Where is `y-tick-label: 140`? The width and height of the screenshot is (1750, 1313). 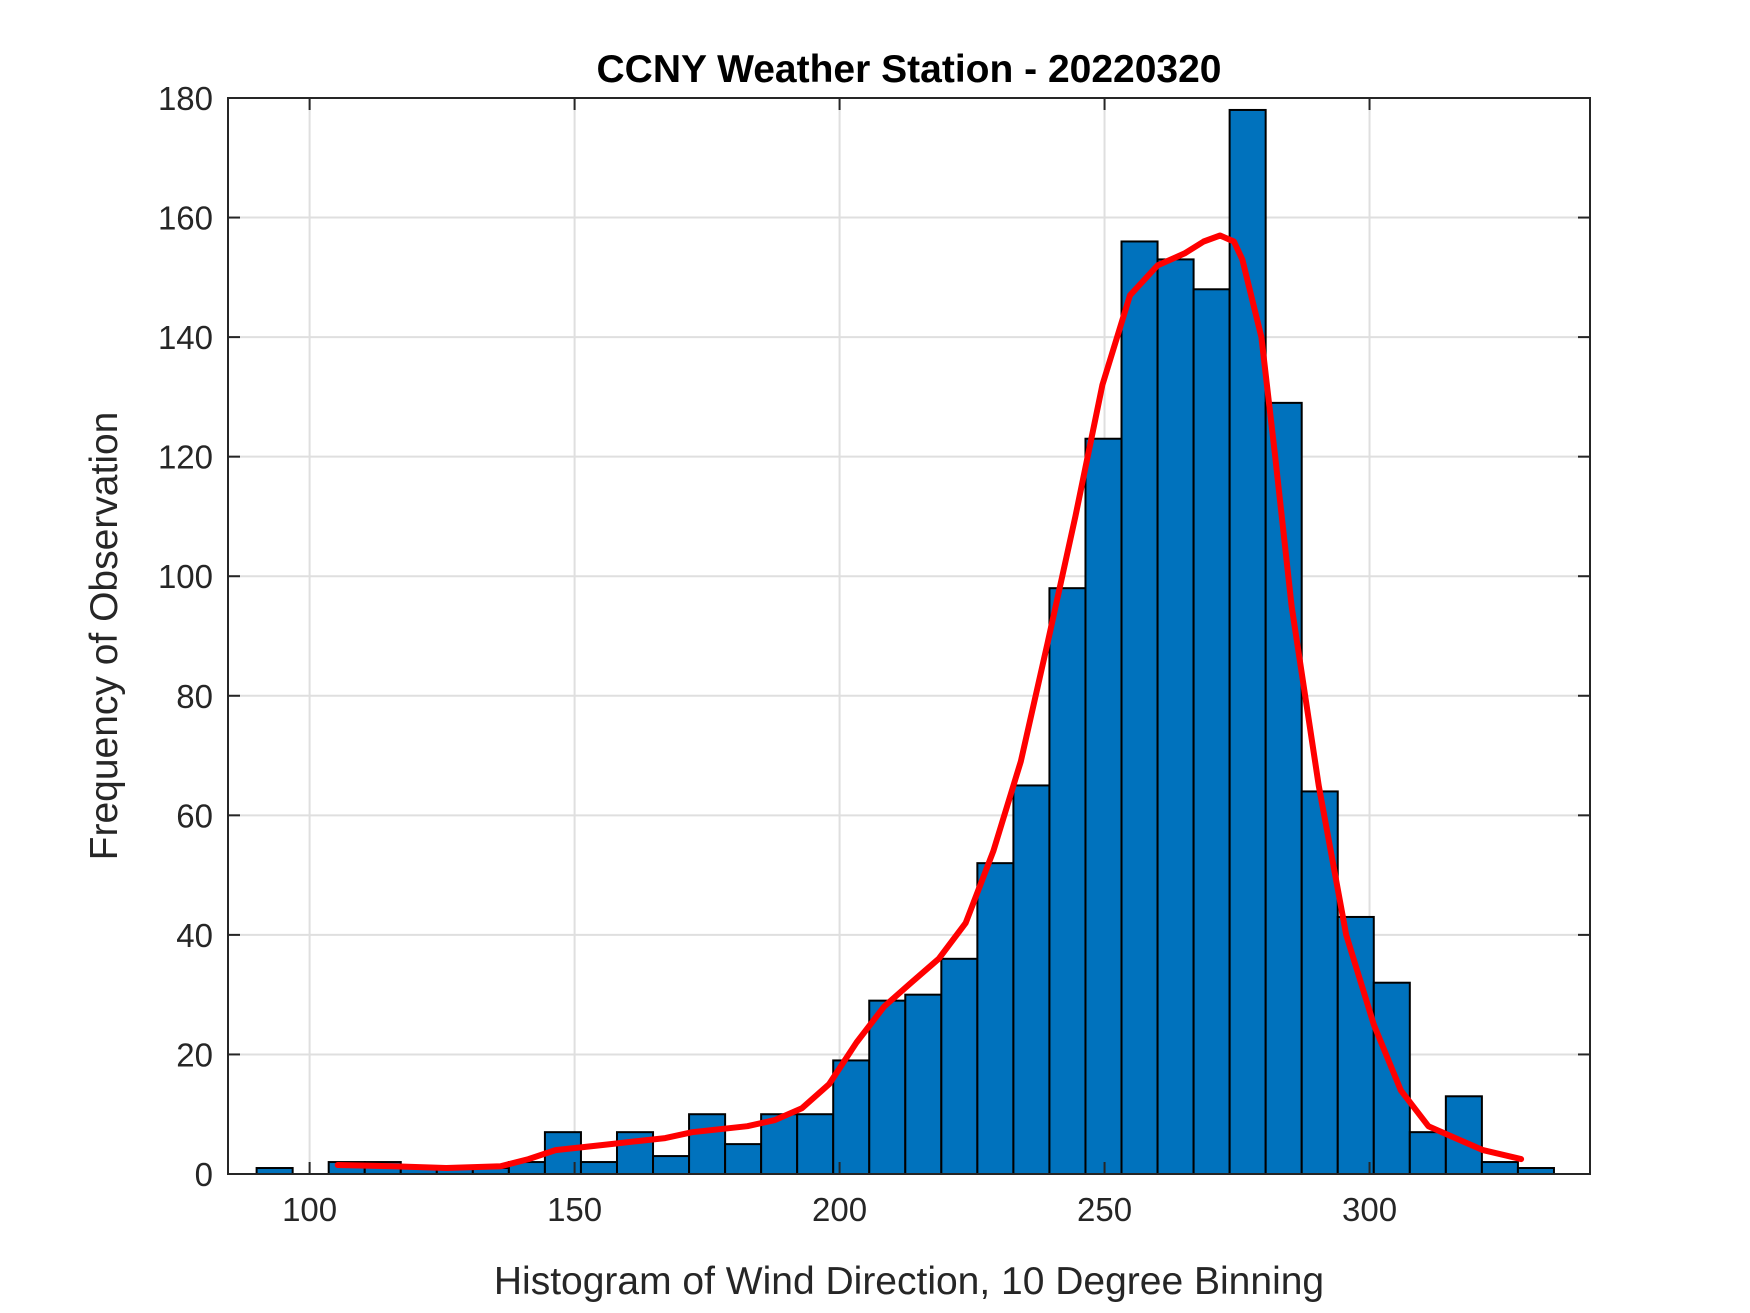
y-tick-label: 140 is located at coordinates (185, 337).